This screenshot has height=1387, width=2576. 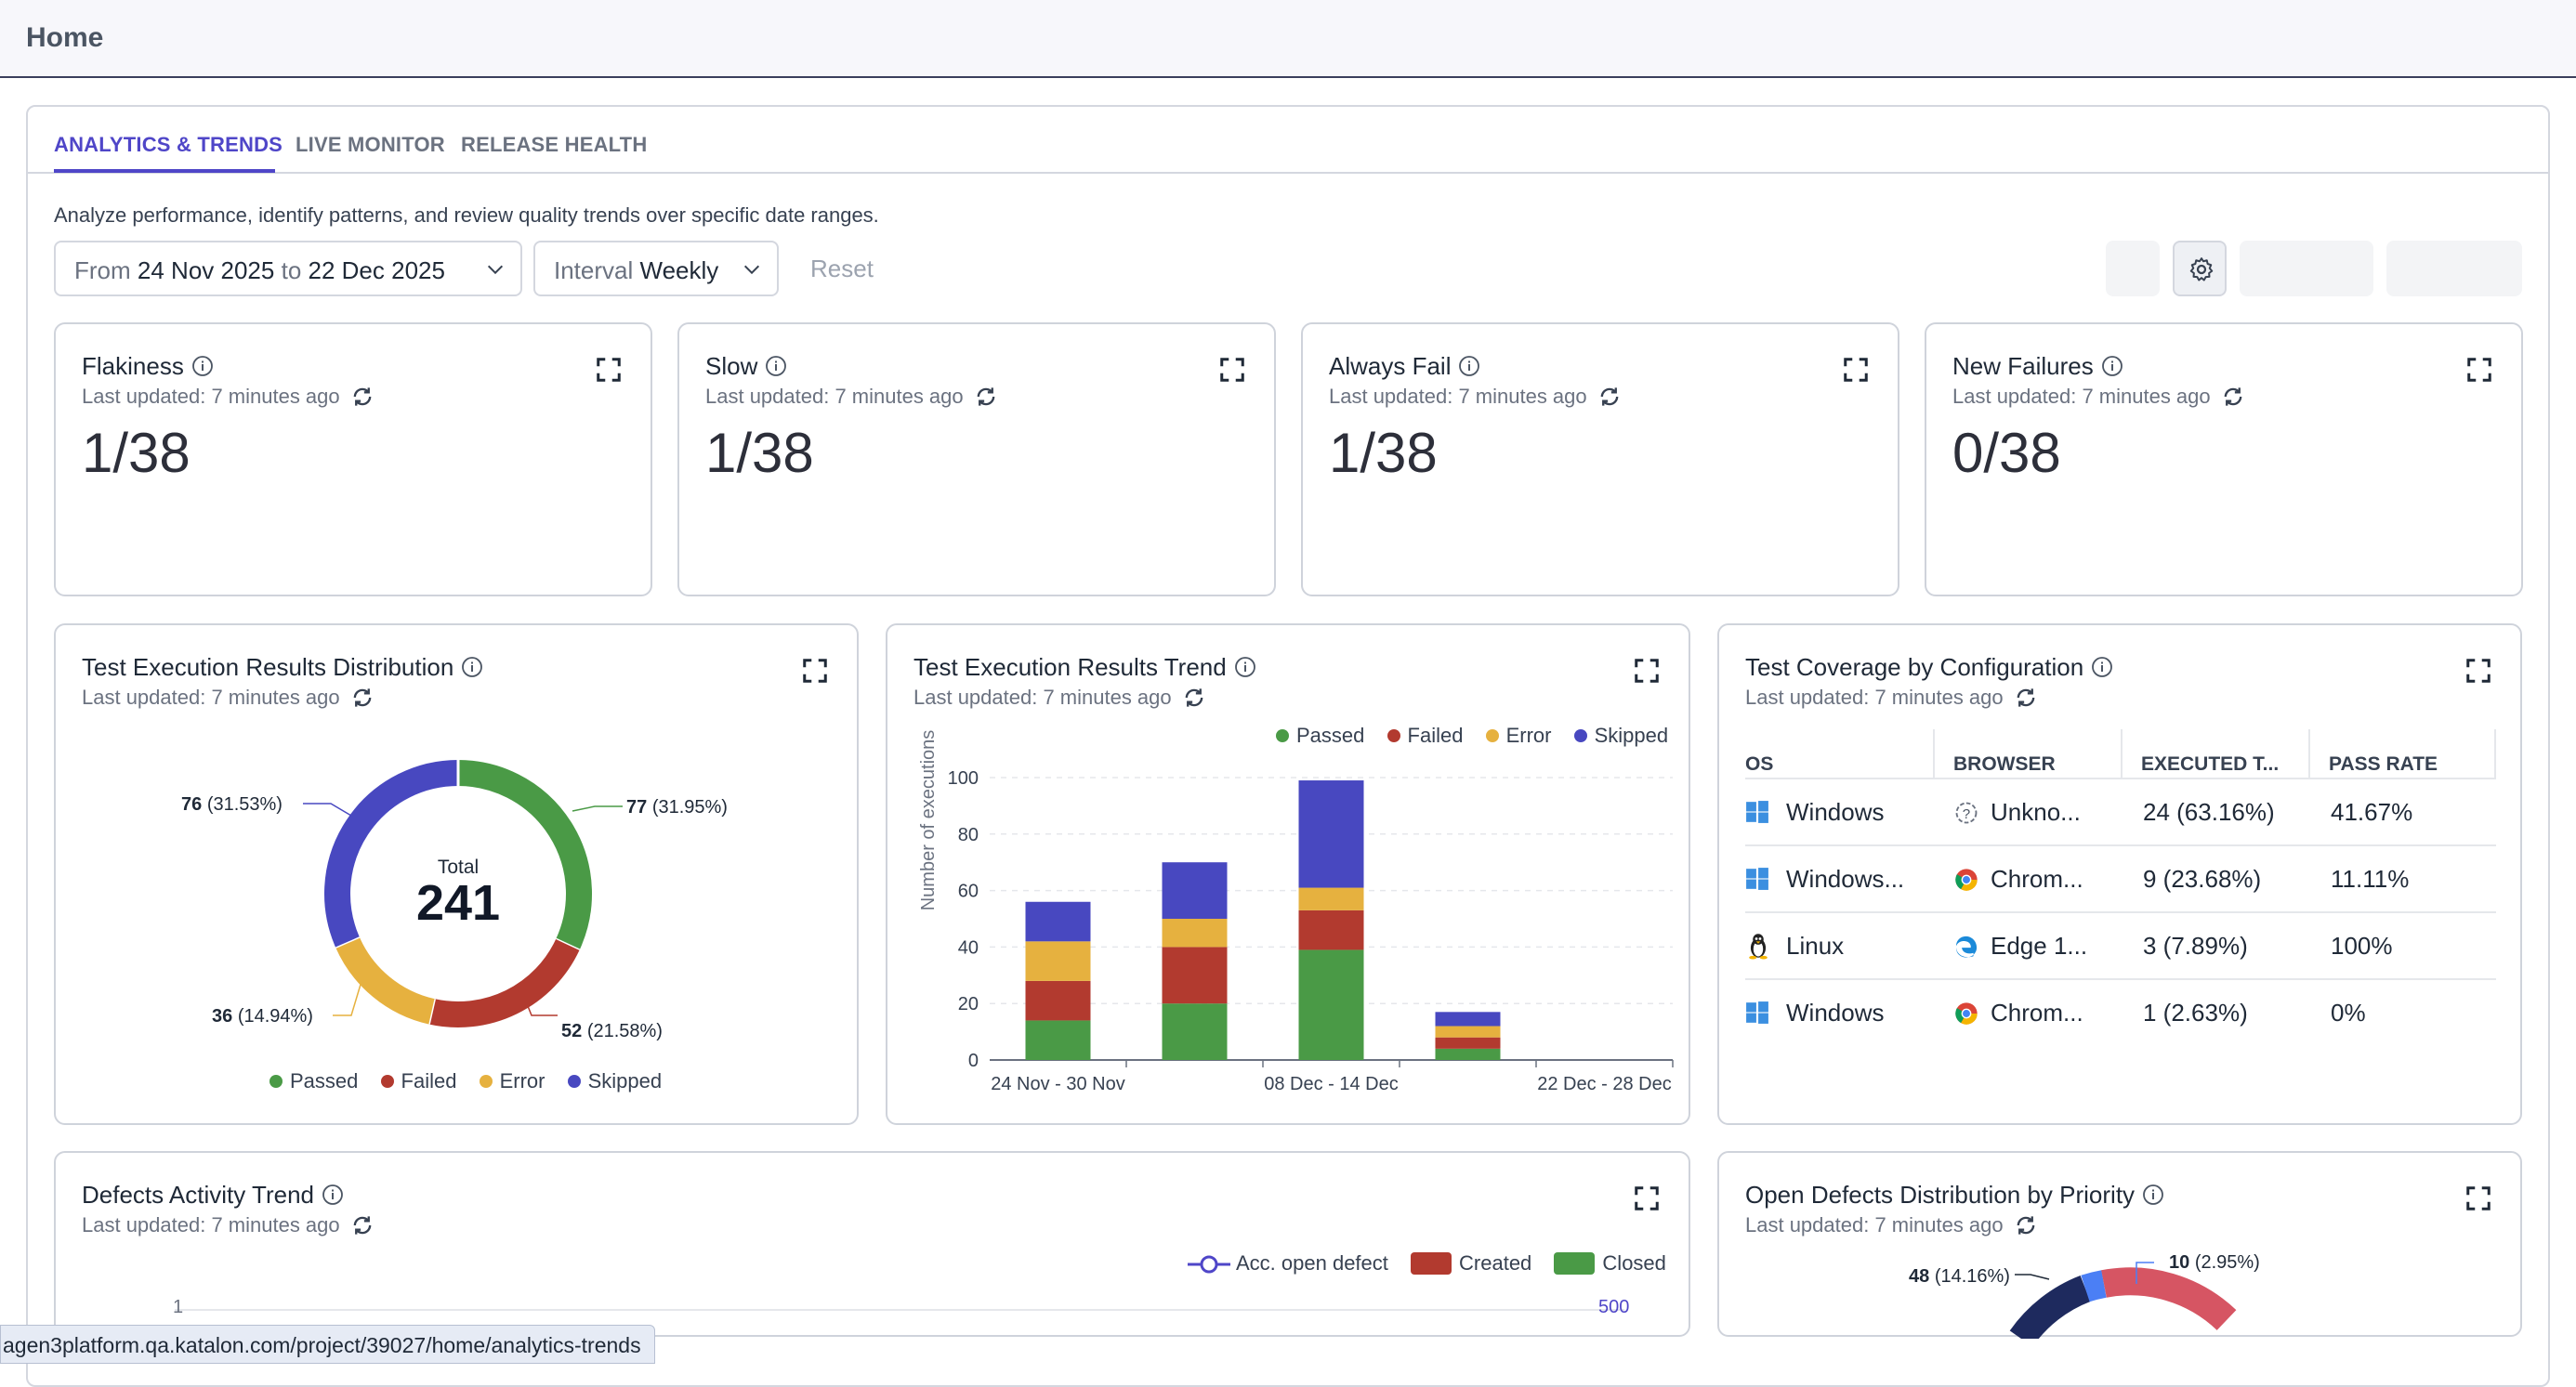 I want to click on last-updated: Last updated: 7 minutes ago, so click(x=228, y=1225).